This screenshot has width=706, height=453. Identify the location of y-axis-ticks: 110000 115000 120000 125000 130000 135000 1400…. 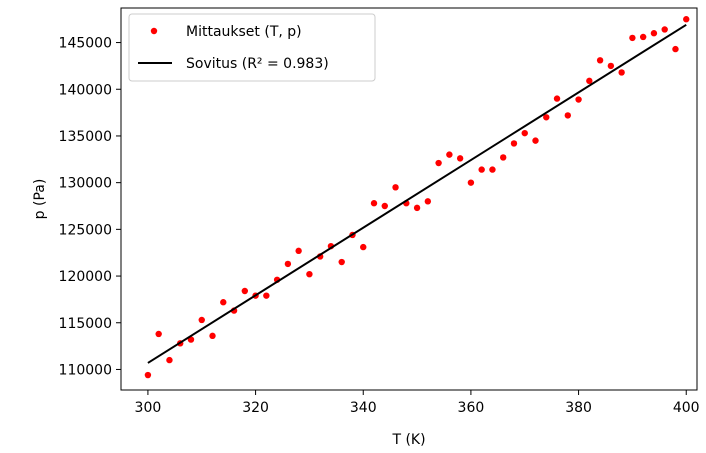
(90, 207).